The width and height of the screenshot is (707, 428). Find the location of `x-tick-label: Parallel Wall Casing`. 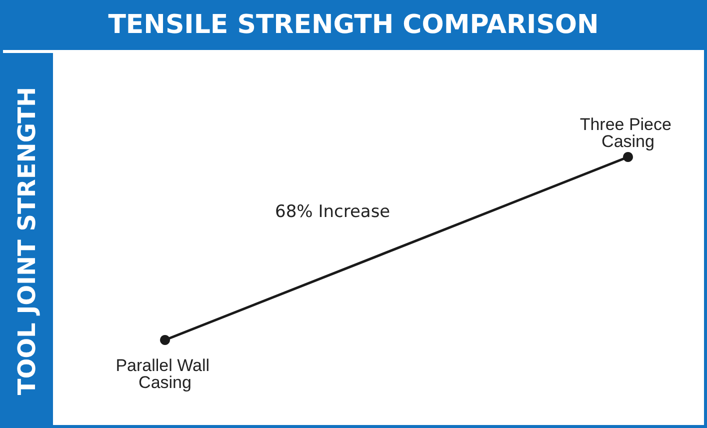

x-tick-label: Parallel Wall Casing is located at coordinates (165, 374).